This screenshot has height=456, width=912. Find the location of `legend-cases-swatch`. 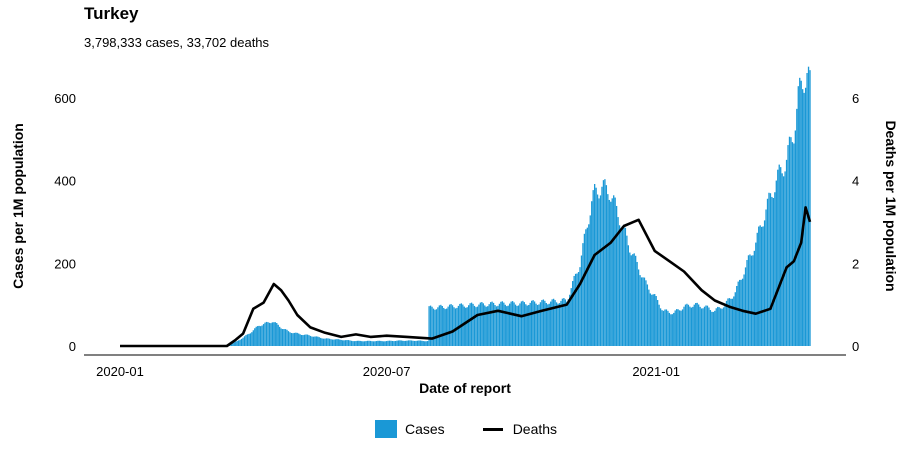

legend-cases-swatch is located at coordinates (386, 429).